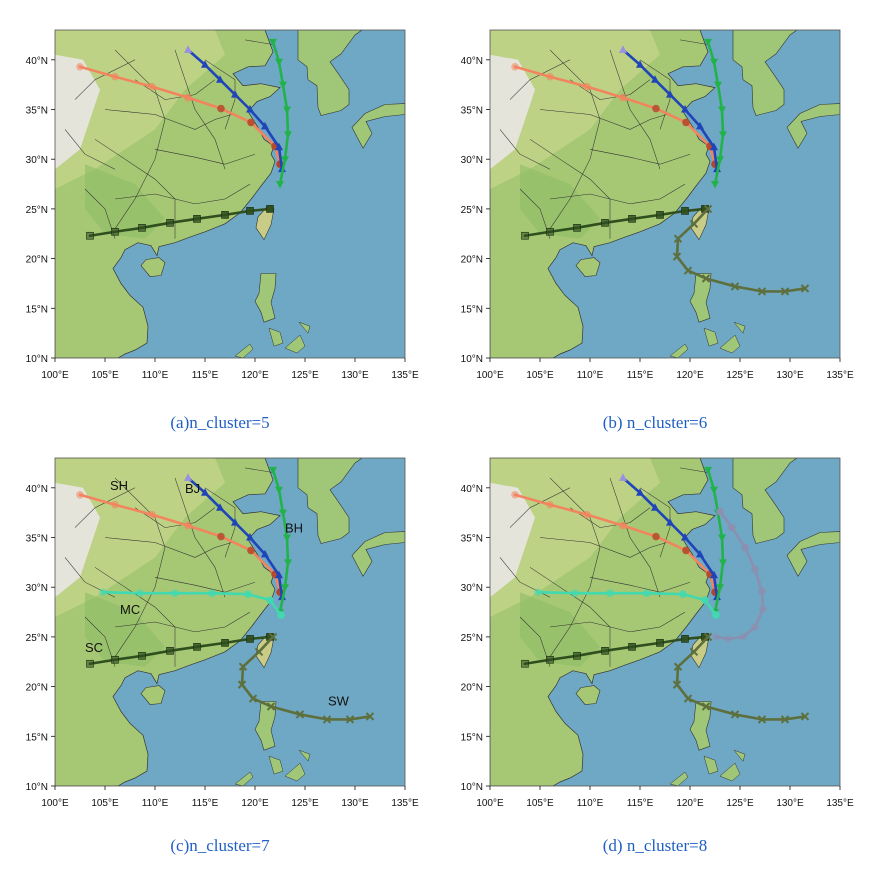 This screenshot has width=890, height=870. I want to click on land-korea, so click(765, 501).